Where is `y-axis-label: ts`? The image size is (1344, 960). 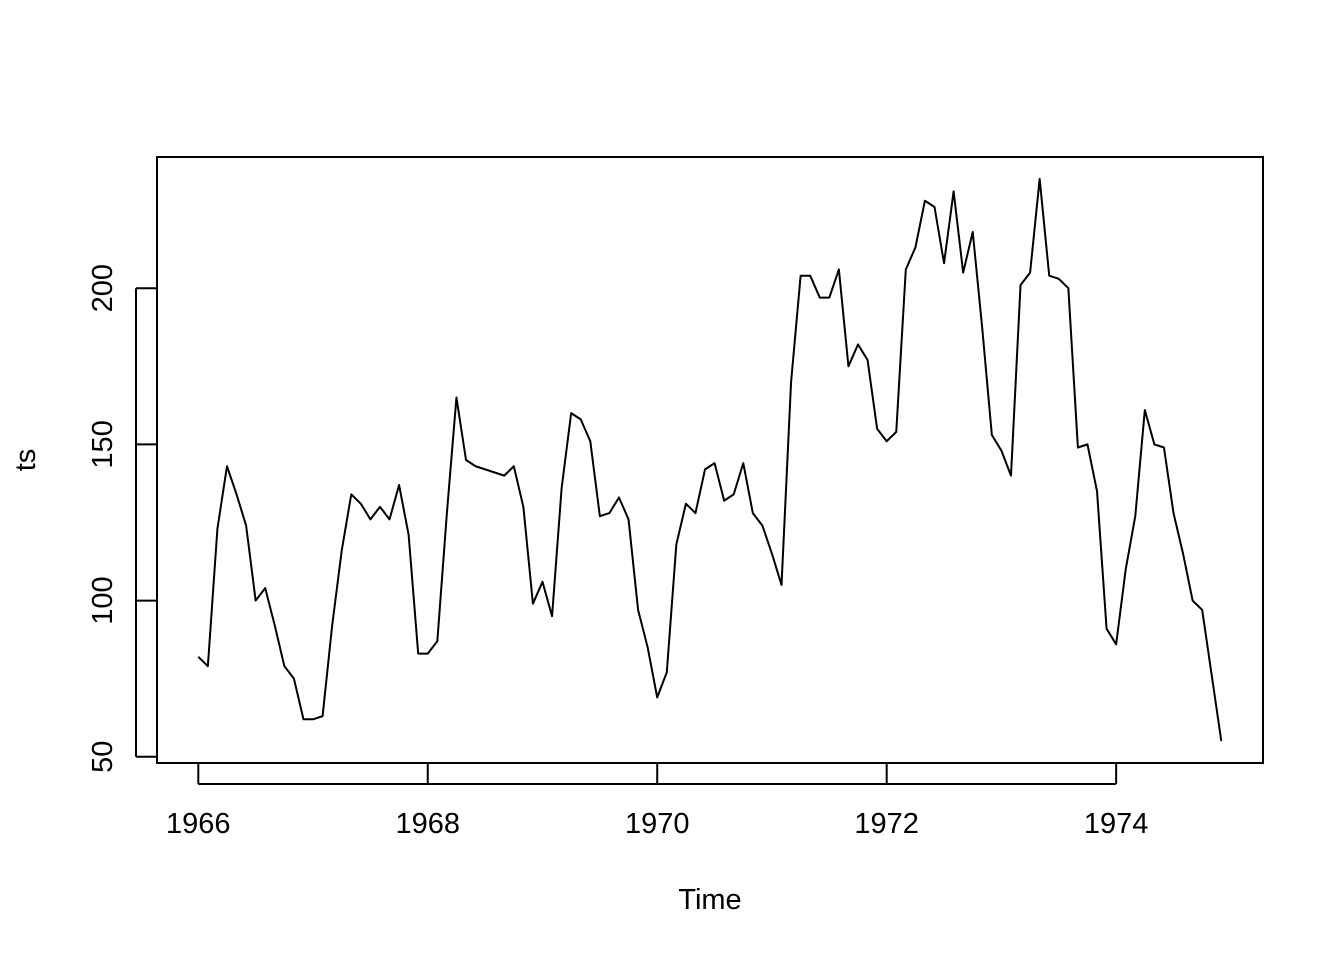
y-axis-label: ts is located at coordinates (26, 460).